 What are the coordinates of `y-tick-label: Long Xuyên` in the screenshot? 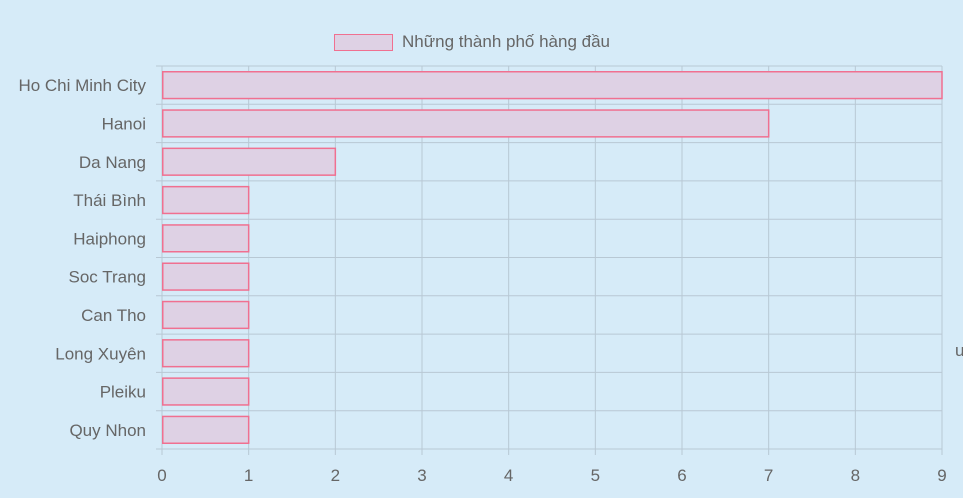 It's located at (100, 353).